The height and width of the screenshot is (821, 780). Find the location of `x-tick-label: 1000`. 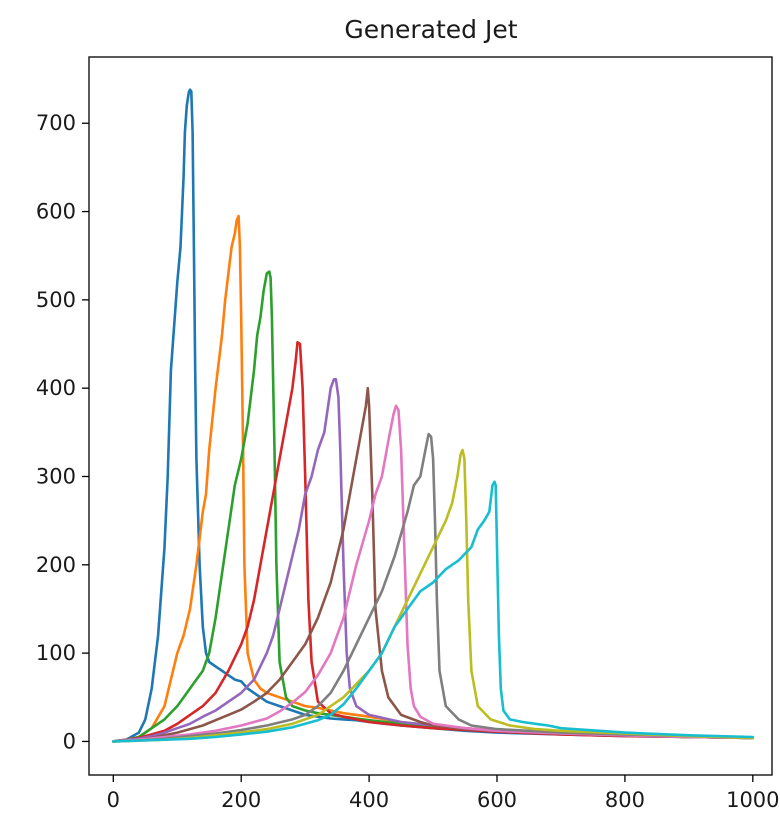

x-tick-label: 1000 is located at coordinates (752, 800).